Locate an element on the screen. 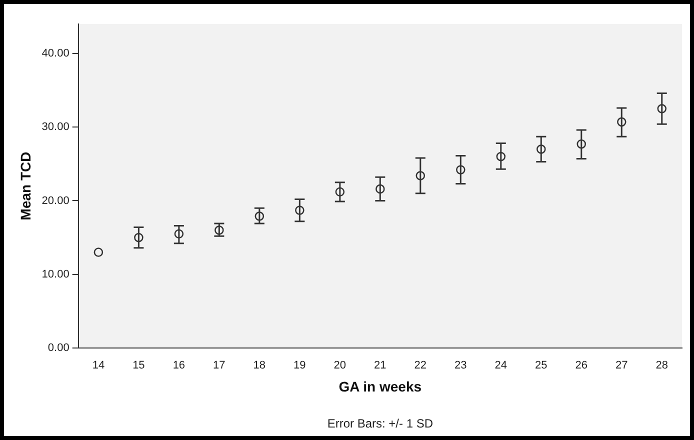 The width and height of the screenshot is (694, 440). x-tick-label: 15 is located at coordinates (138, 366).